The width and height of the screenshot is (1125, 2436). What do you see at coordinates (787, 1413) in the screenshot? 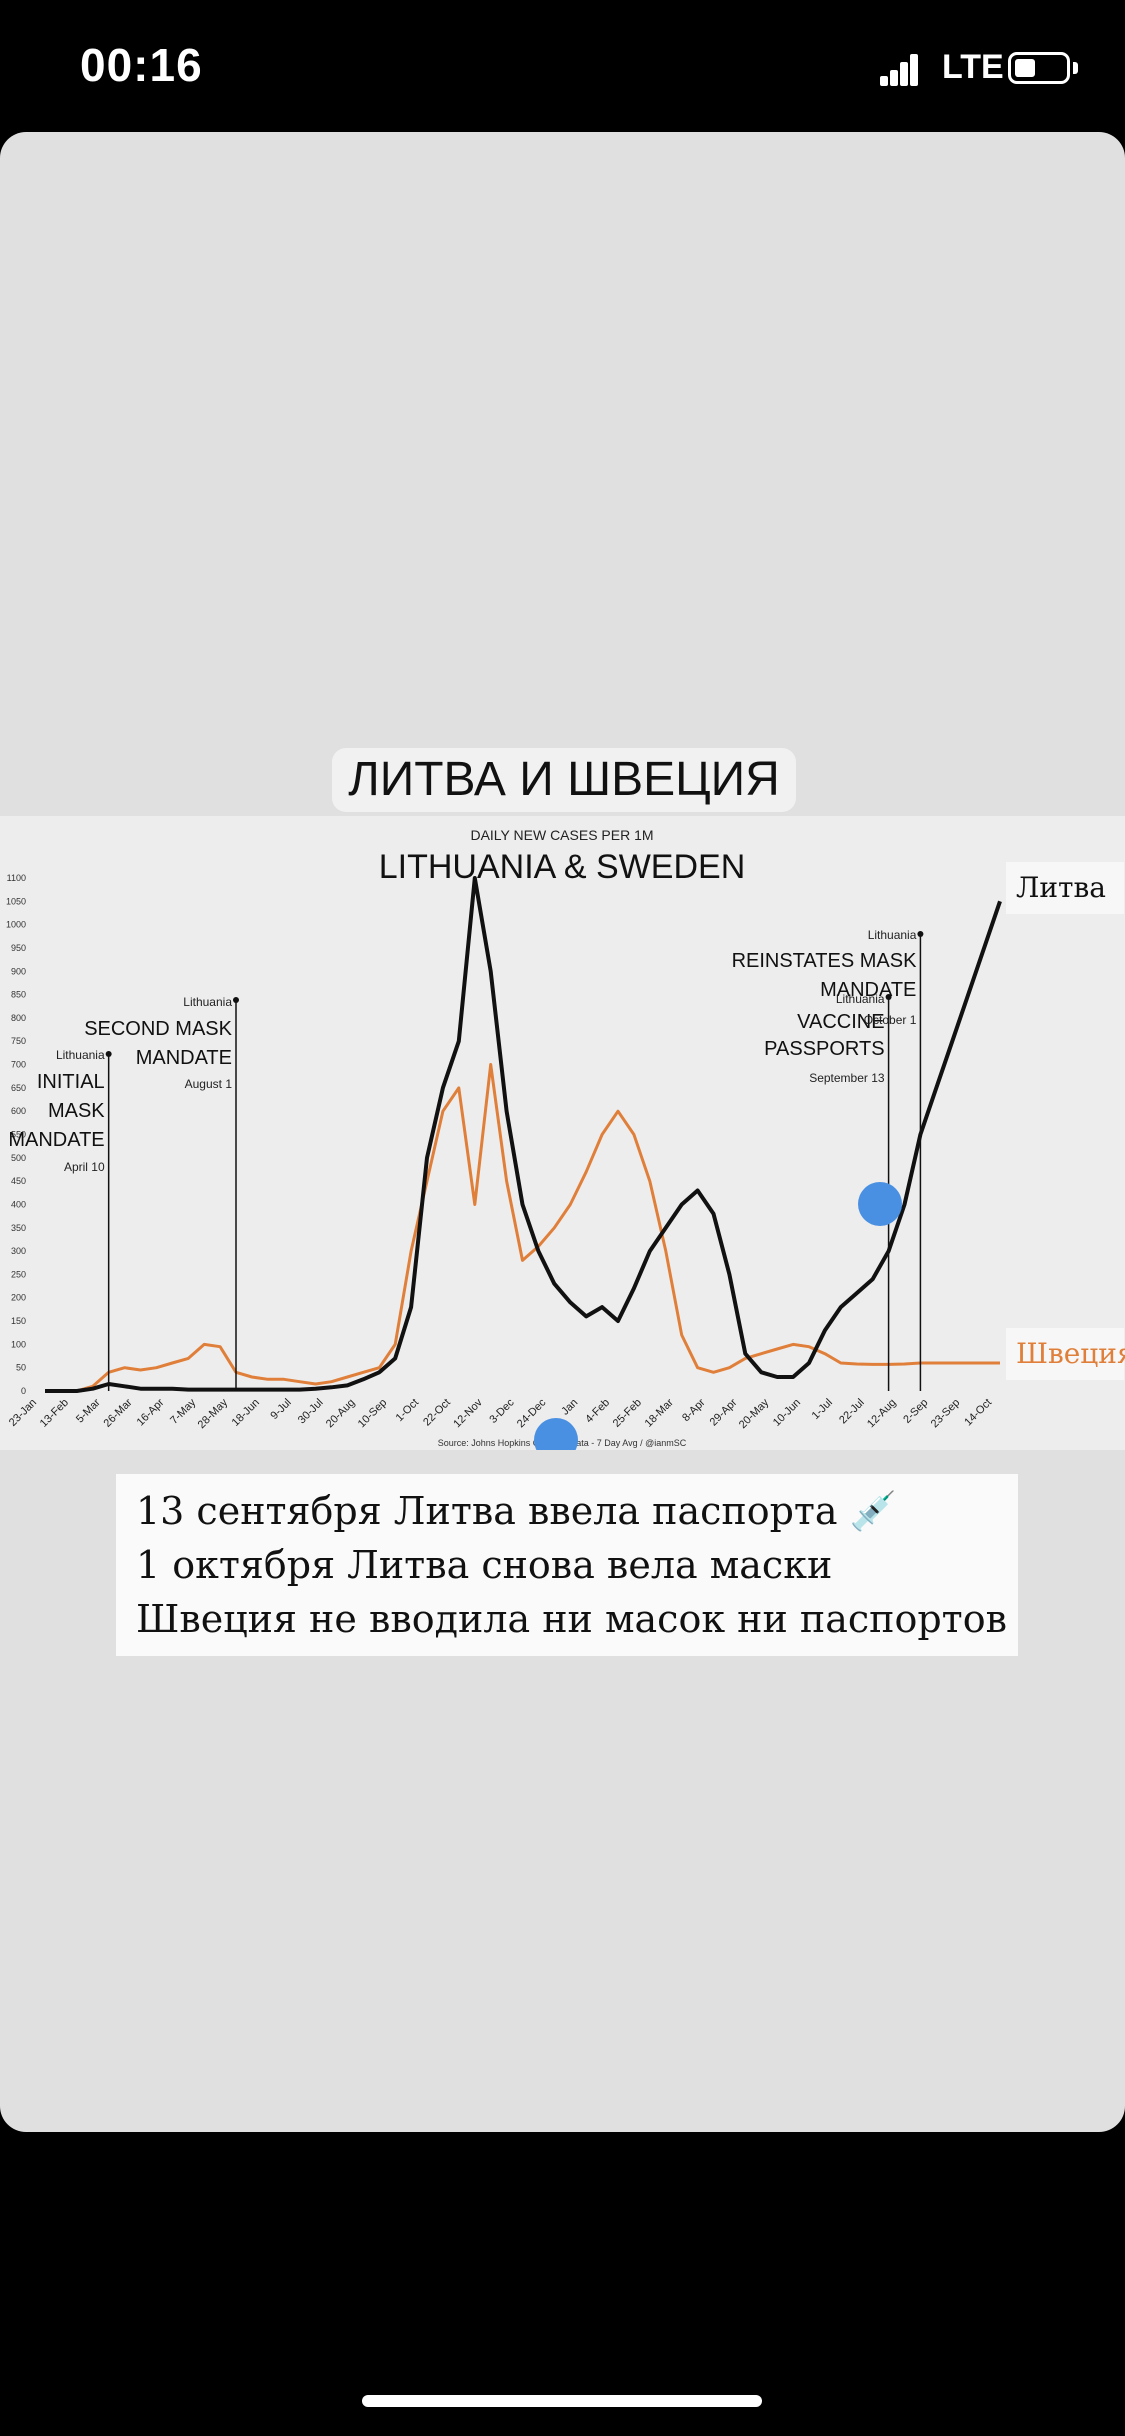
I see `x-tick-label: 10-Jun` at bounding box center [787, 1413].